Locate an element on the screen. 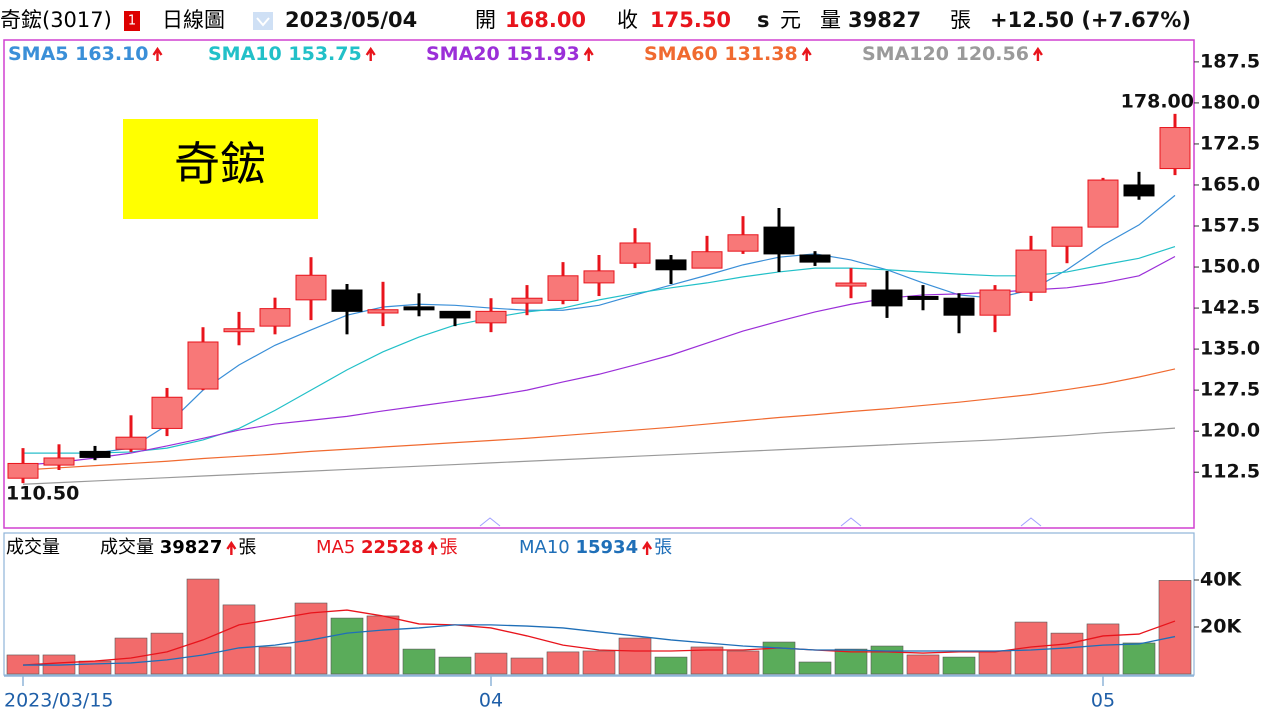  legend-entry: SMA20 151.93 is located at coordinates (503, 54).